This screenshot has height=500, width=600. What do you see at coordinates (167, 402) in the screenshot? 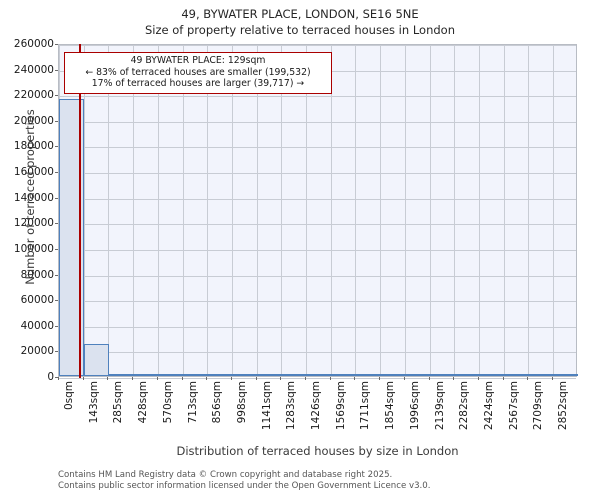
I see `x-axis-tick-label: 570sqm` at bounding box center [167, 402].